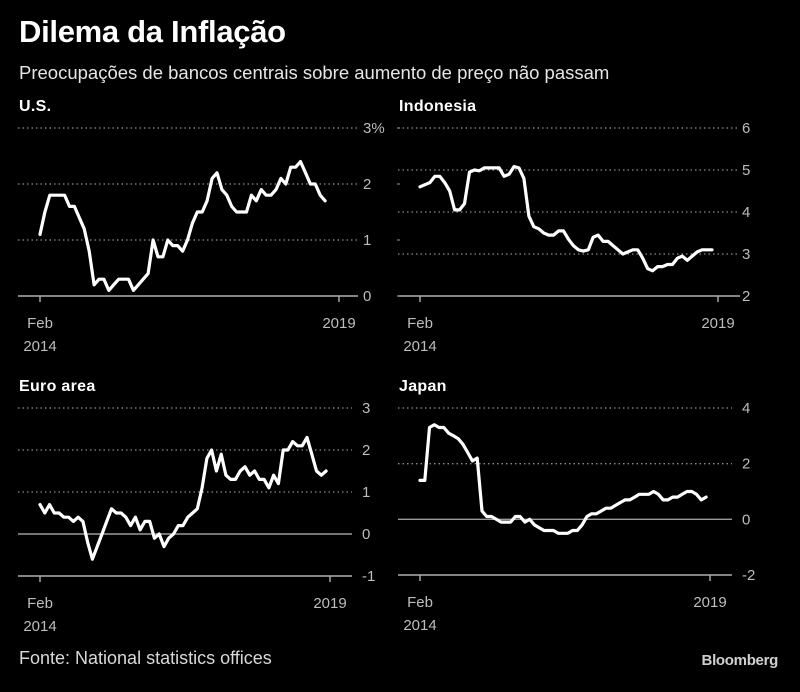 This screenshot has height=692, width=800. Describe the element at coordinates (39, 346) in the screenshot. I see `us-x-tick-sublabel: 2014` at that location.